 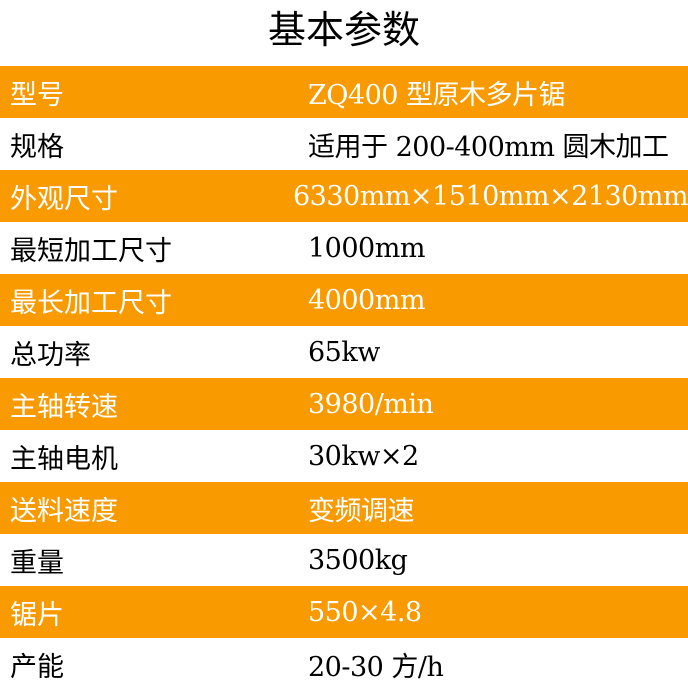 I want to click on param-value: 3500kg, so click(x=358, y=560).